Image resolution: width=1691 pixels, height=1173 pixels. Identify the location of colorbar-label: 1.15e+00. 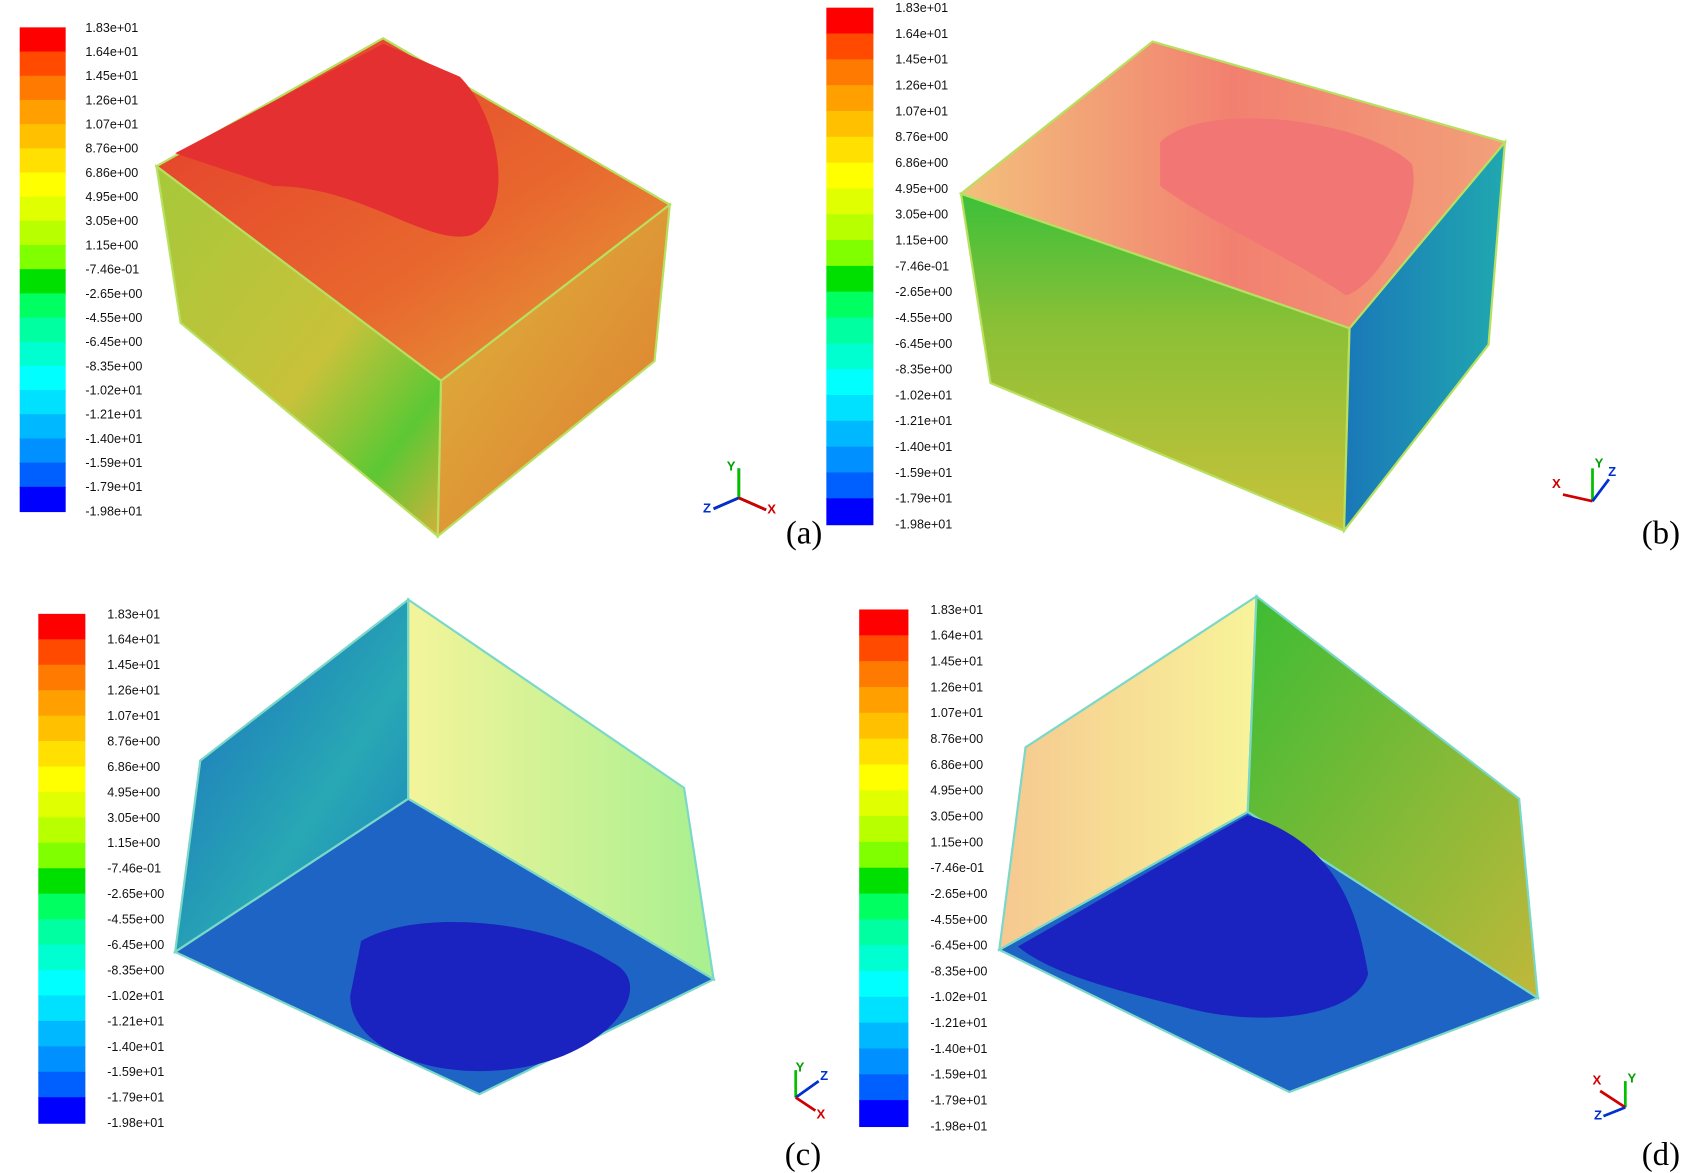
(133, 843).